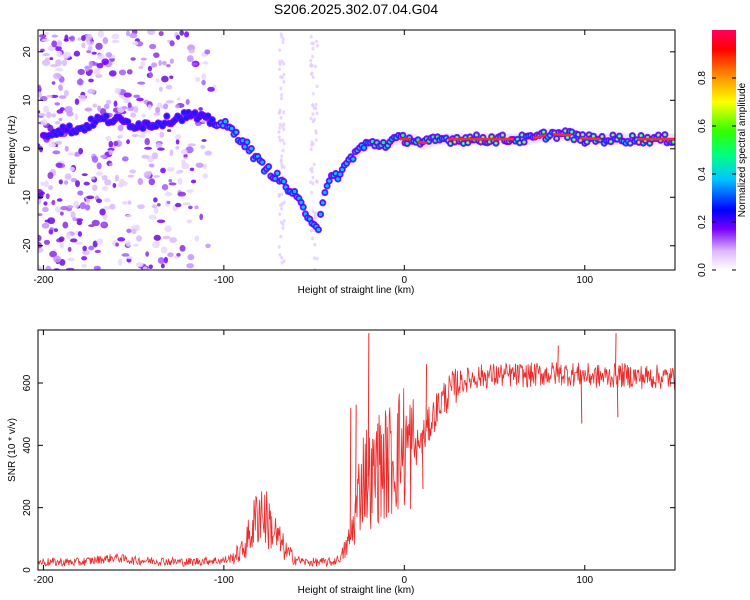 The width and height of the screenshot is (750, 600). Describe the element at coordinates (716, 174) in the screenshot. I see `colorbar-ticks: 0.0 0.2 0.4 0.6 0.8` at that location.